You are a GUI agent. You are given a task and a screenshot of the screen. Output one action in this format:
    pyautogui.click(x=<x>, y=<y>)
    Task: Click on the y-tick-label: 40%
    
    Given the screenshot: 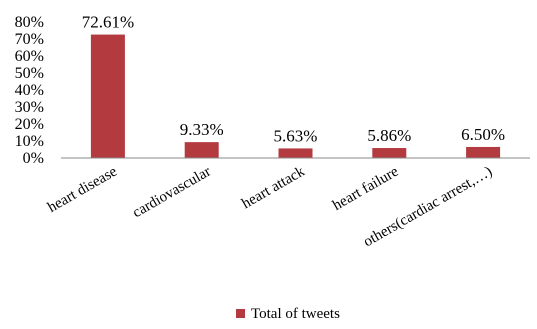 What is the action you would take?
    pyautogui.click(x=29, y=90)
    